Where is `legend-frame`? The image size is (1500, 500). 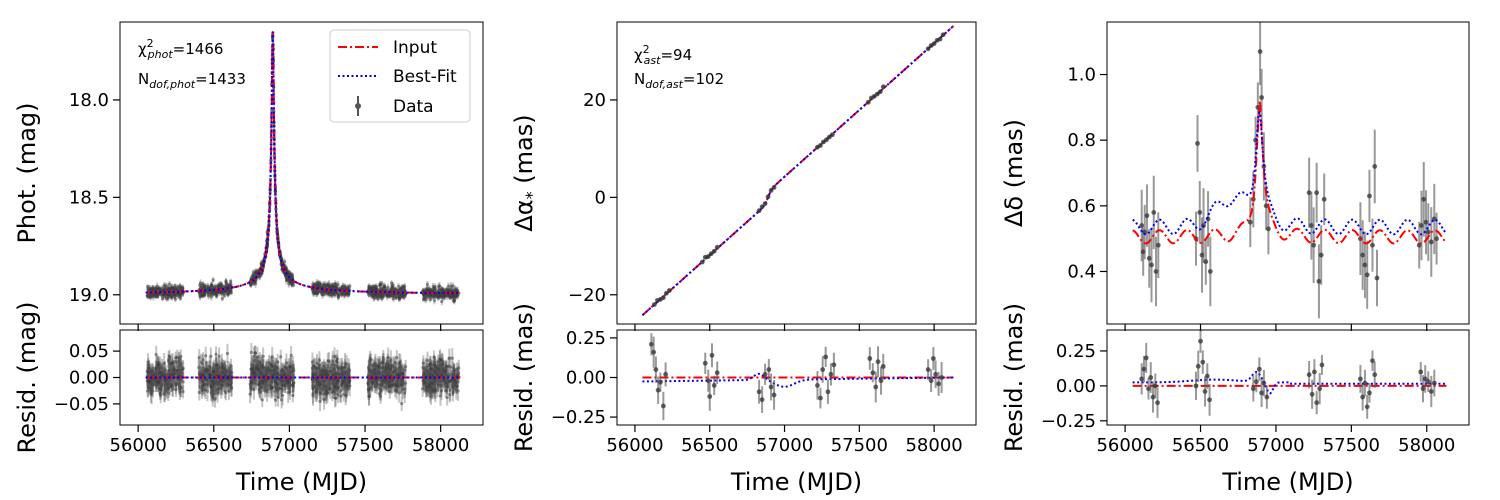 legend-frame is located at coordinates (400, 76).